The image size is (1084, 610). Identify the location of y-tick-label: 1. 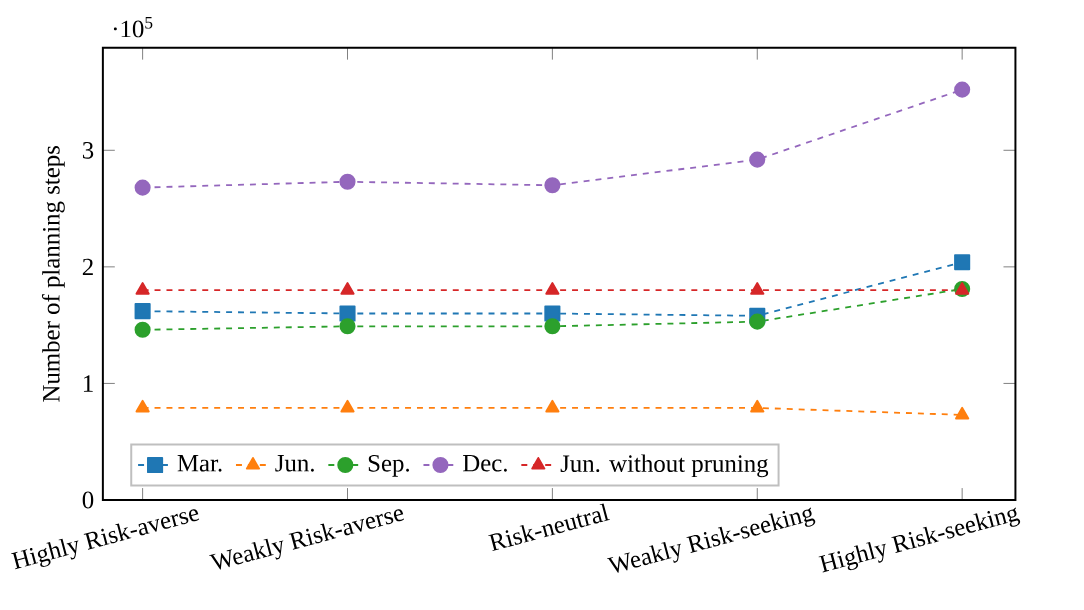
(88, 383).